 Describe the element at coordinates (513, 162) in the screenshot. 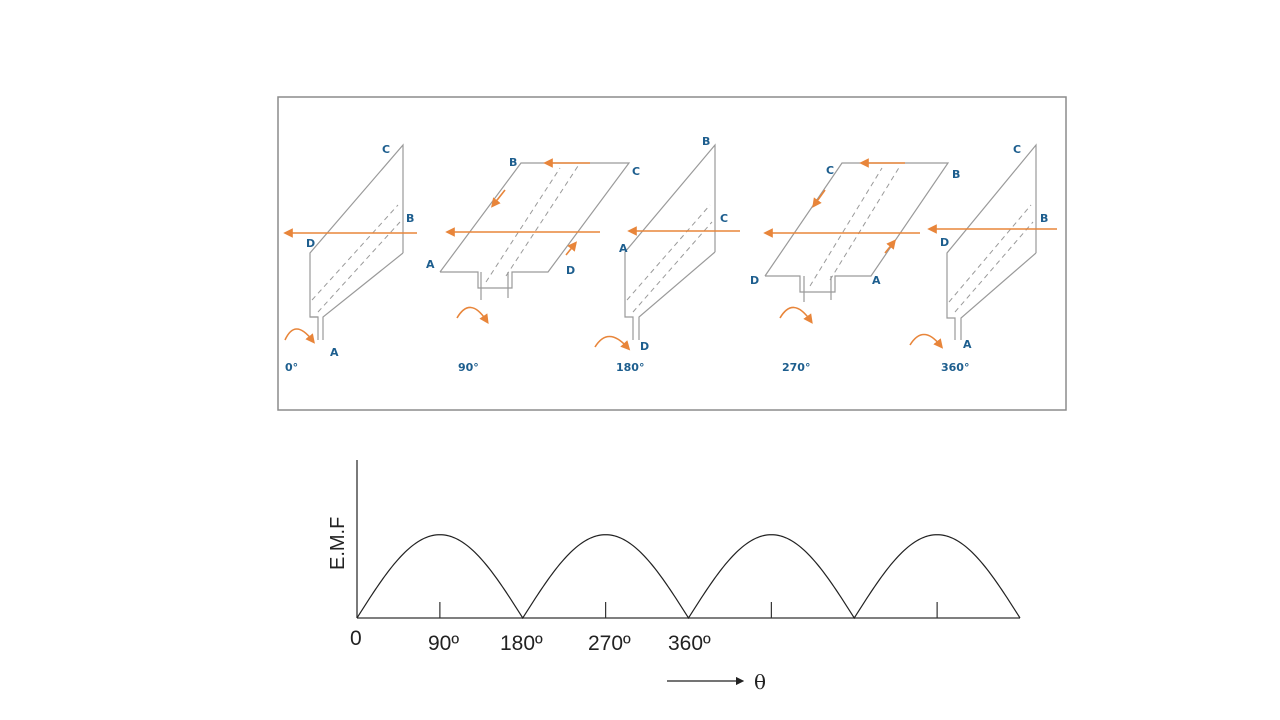

I see `coil1-label-b: B` at that location.